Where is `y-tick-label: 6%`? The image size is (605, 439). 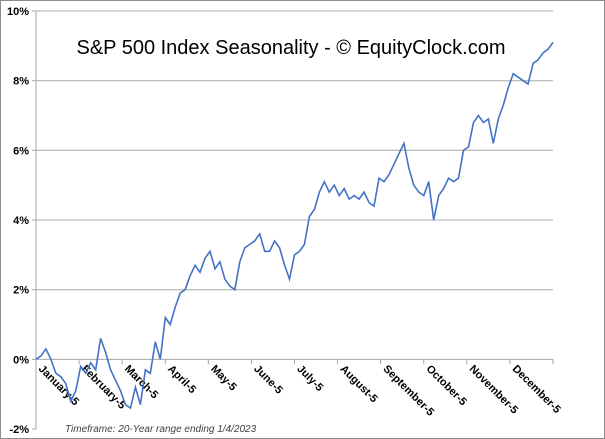
y-tick-label: 6% is located at coordinates (21, 151).